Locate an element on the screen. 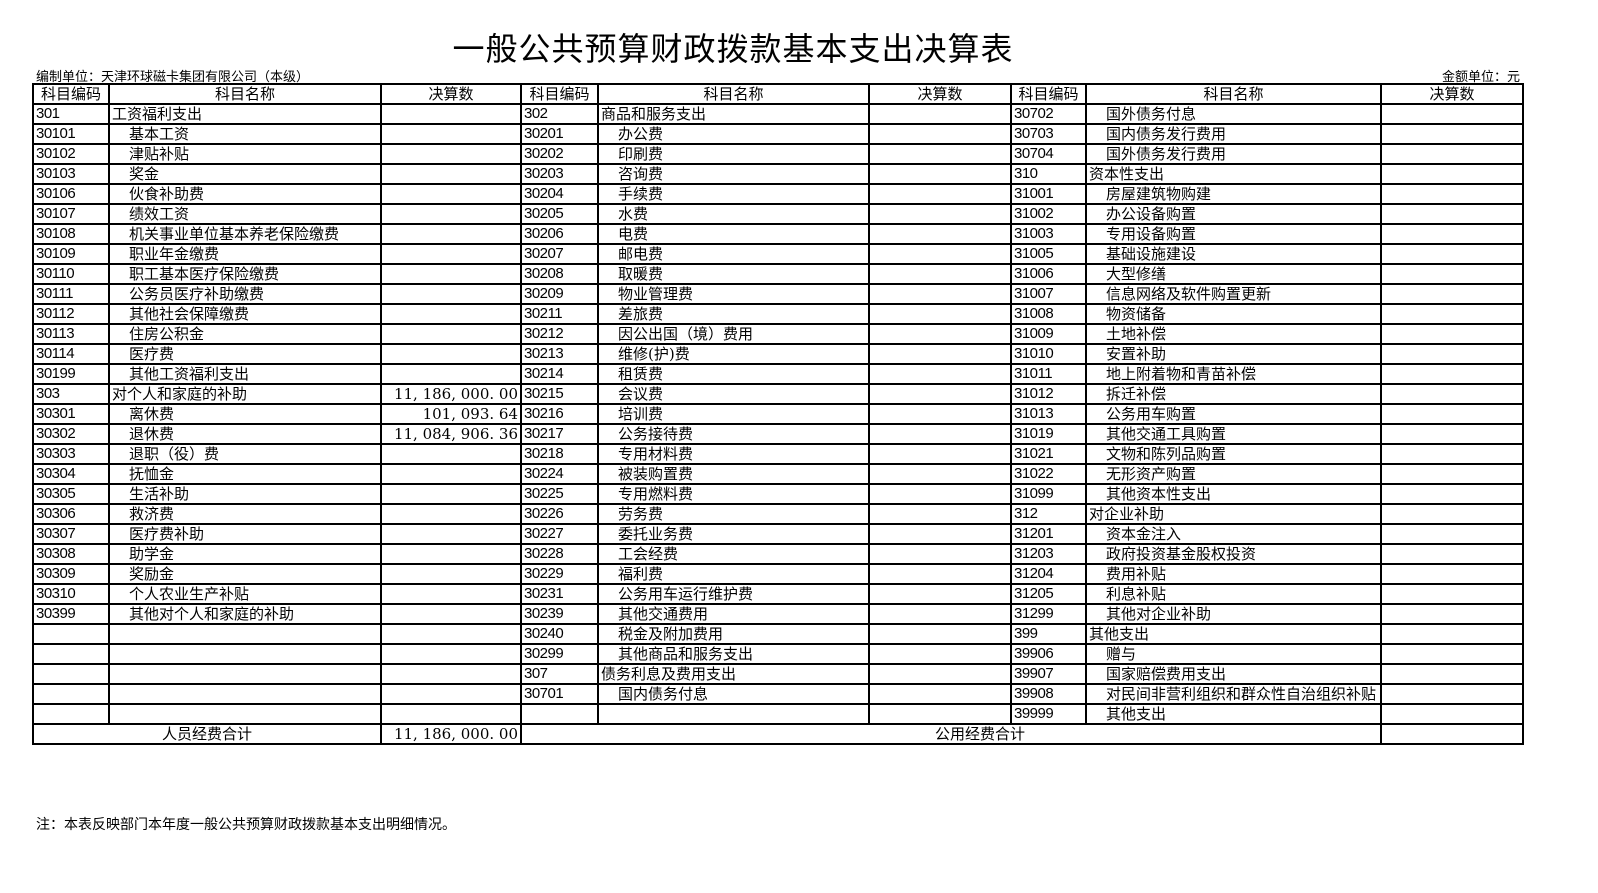  subject-name: 对企业补助 is located at coordinates (1233, 514).